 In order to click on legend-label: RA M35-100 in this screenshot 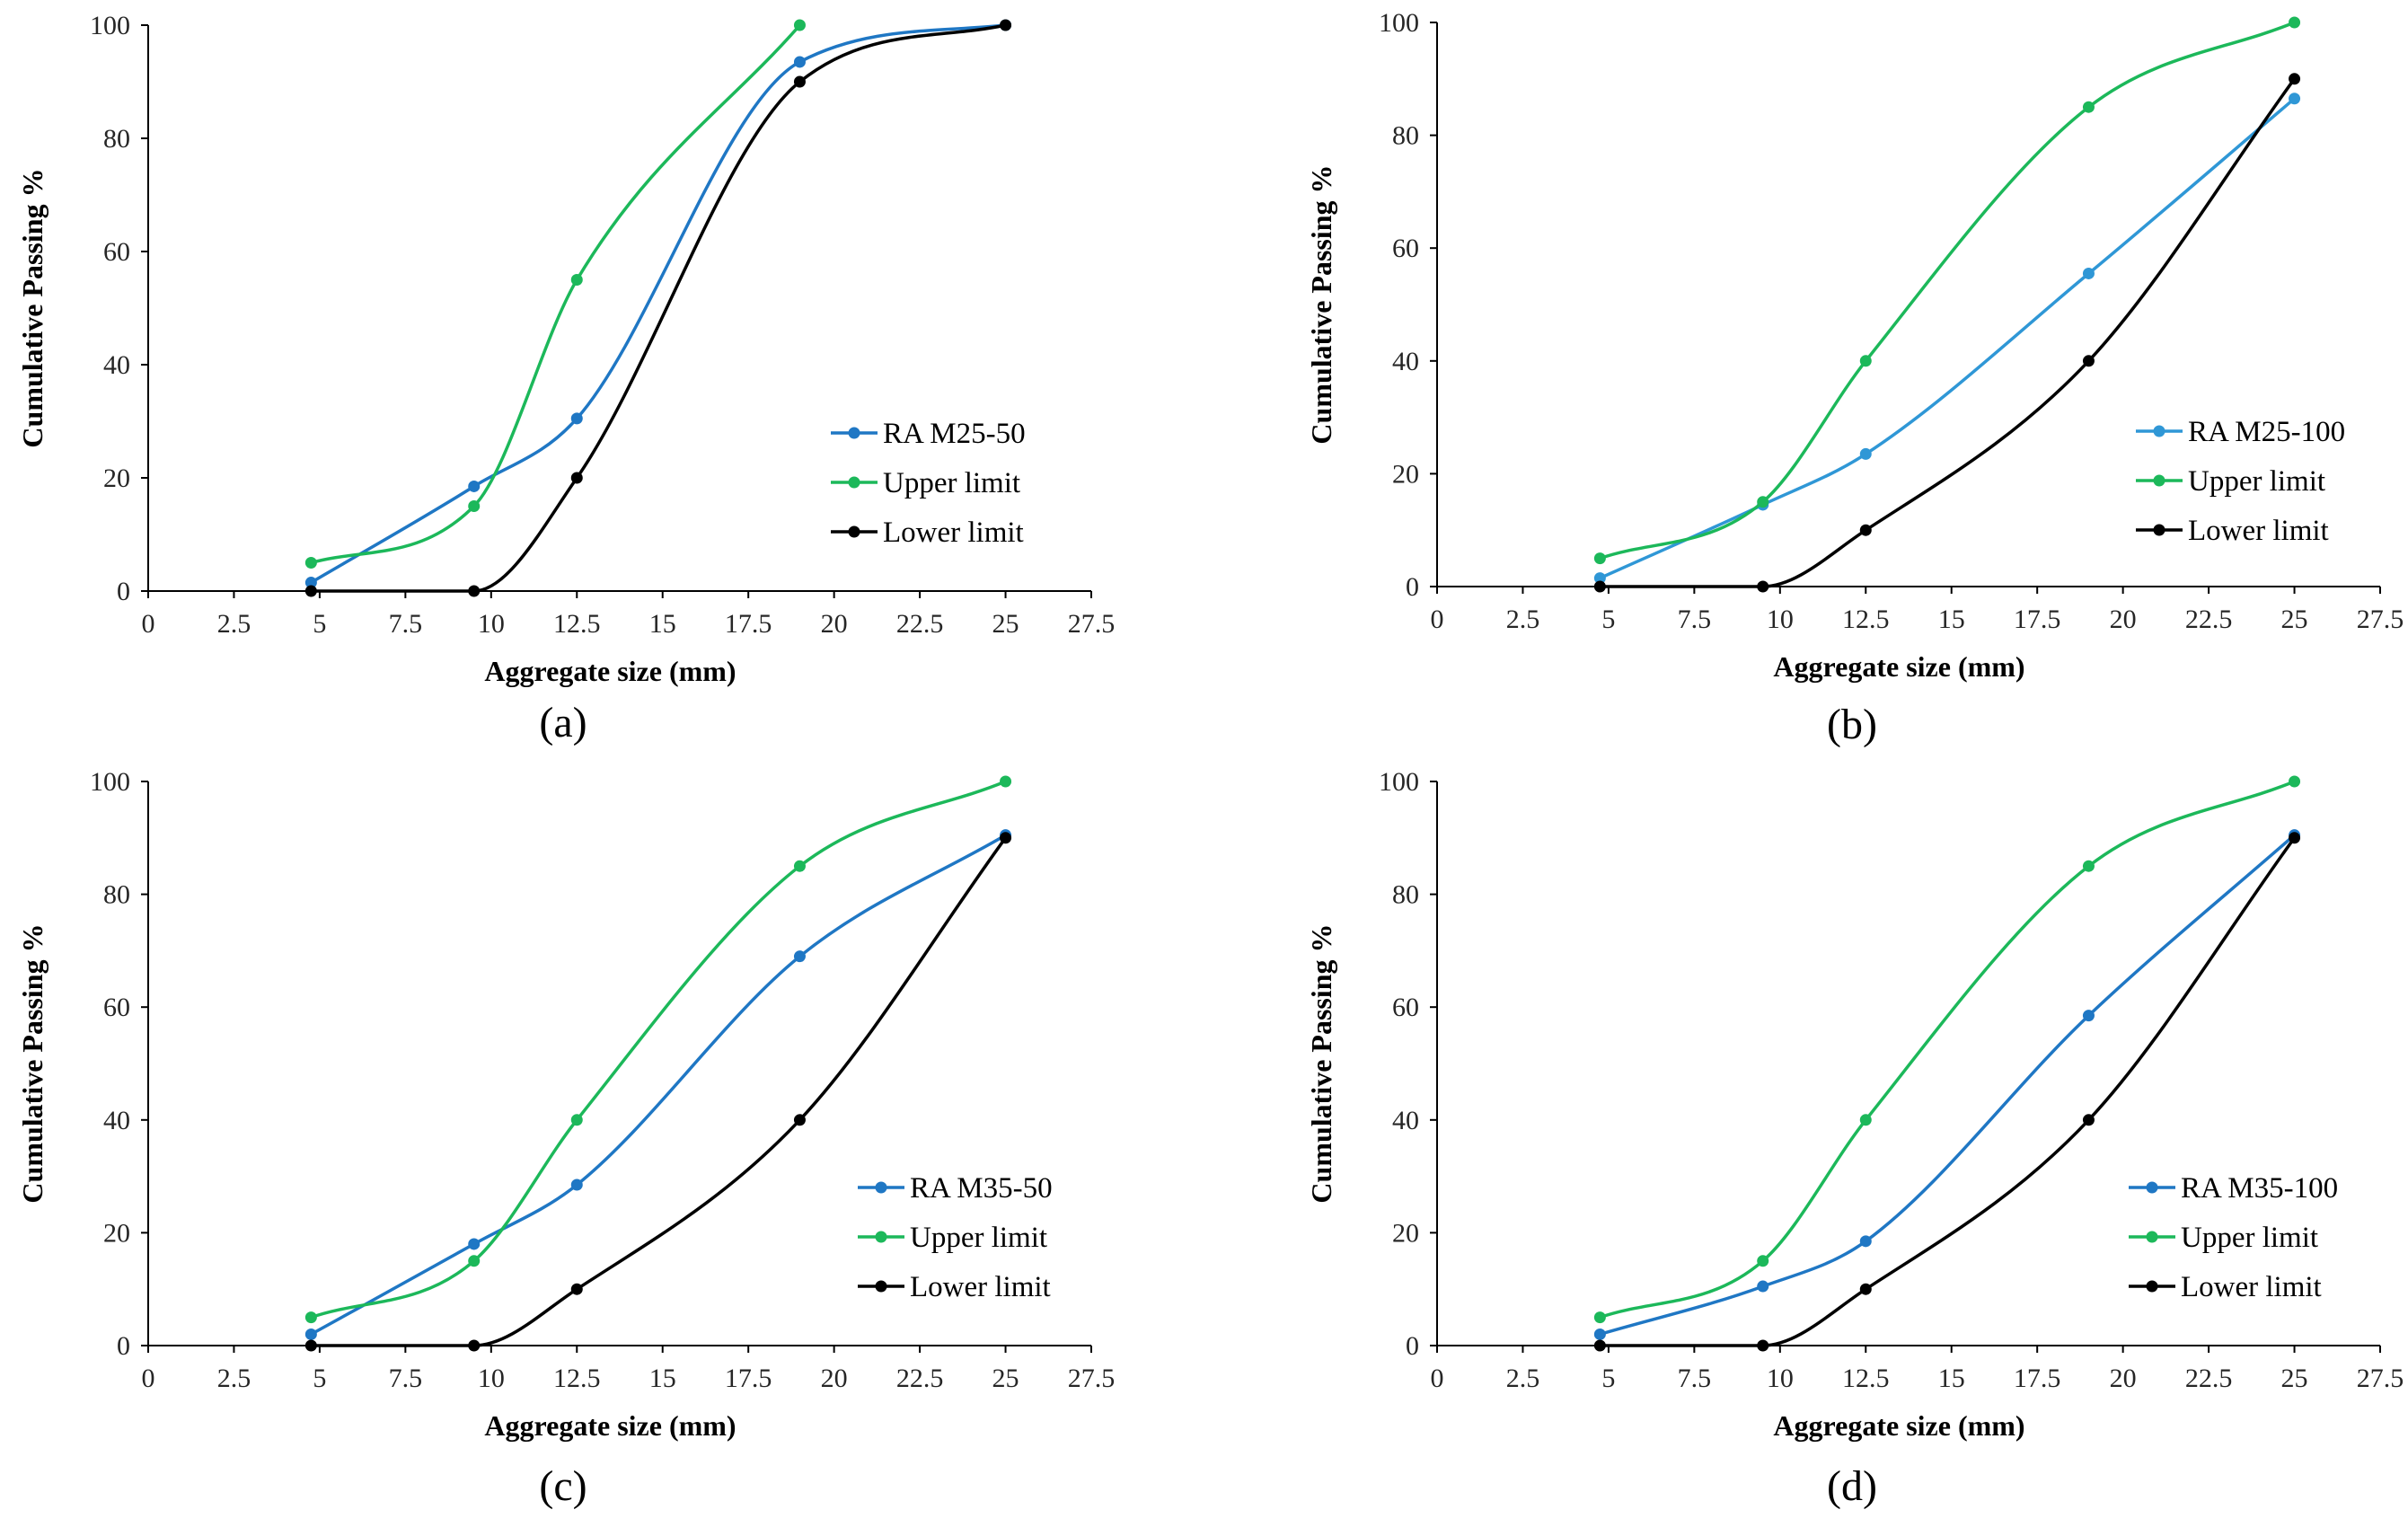, I will do `click(2259, 1188)`.